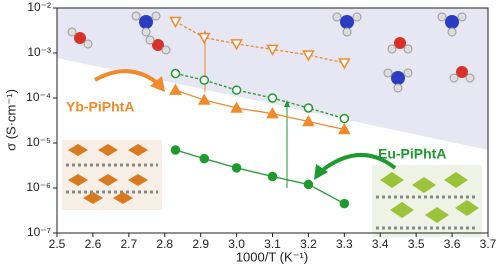  What do you see at coordinates (38, 142) in the screenshot?
I see `y-tick-label: 10⁻⁵` at bounding box center [38, 142].